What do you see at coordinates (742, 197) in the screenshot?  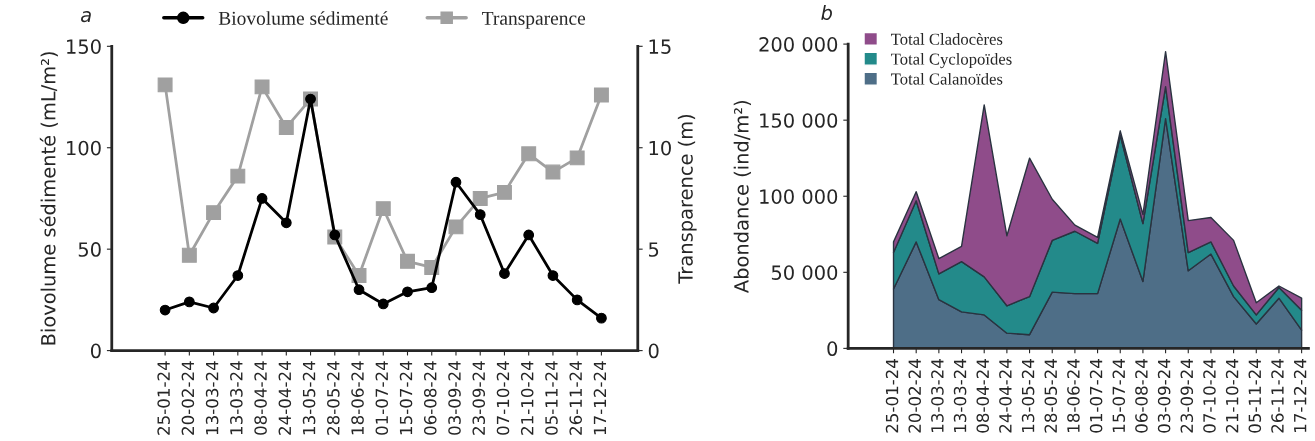 I see `y-axis-title: Abondance (ind/m²)` at bounding box center [742, 197].